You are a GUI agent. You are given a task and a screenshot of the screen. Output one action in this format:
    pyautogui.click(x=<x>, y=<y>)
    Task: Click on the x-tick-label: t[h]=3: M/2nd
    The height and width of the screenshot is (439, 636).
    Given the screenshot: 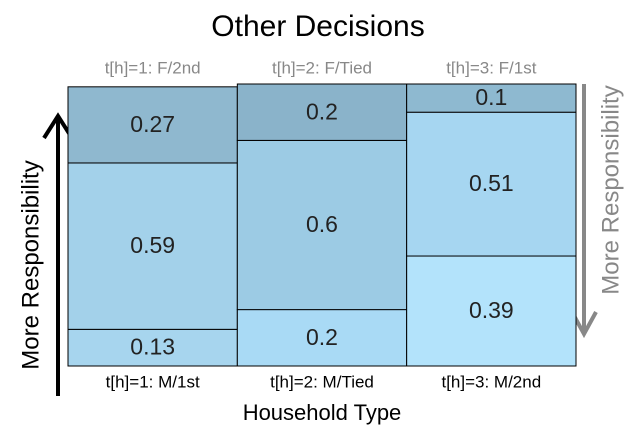 What is the action you would take?
    pyautogui.click(x=491, y=381)
    